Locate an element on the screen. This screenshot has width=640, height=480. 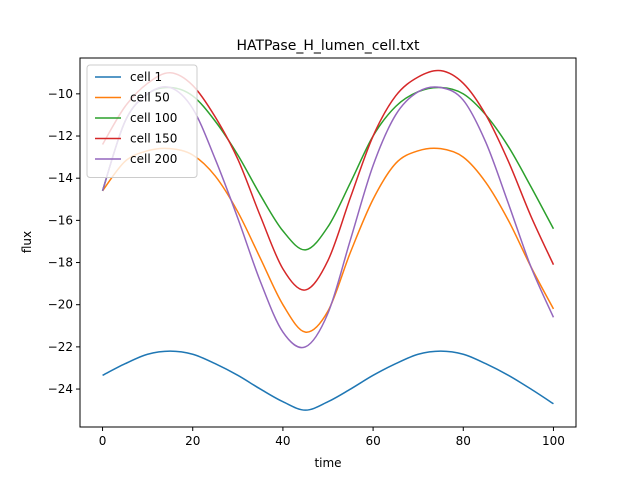
y-tick-label: −18 is located at coordinates (60, 263).